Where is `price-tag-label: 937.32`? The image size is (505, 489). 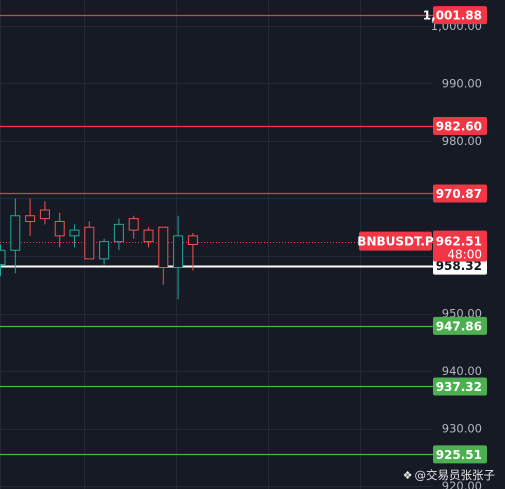 price-tag-label: 937.32 is located at coordinates (459, 387).